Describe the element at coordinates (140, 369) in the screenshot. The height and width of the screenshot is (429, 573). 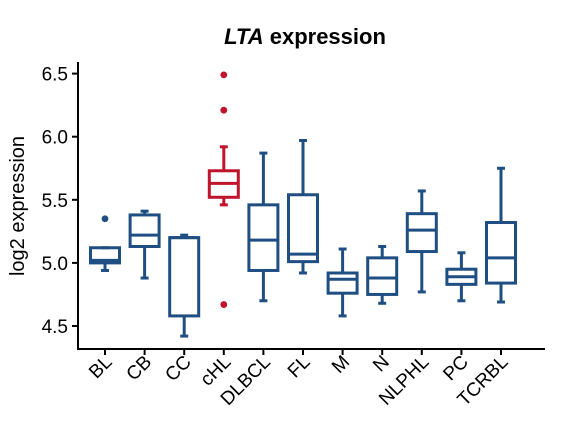
I see `x-tick-label-cb: CB` at that location.